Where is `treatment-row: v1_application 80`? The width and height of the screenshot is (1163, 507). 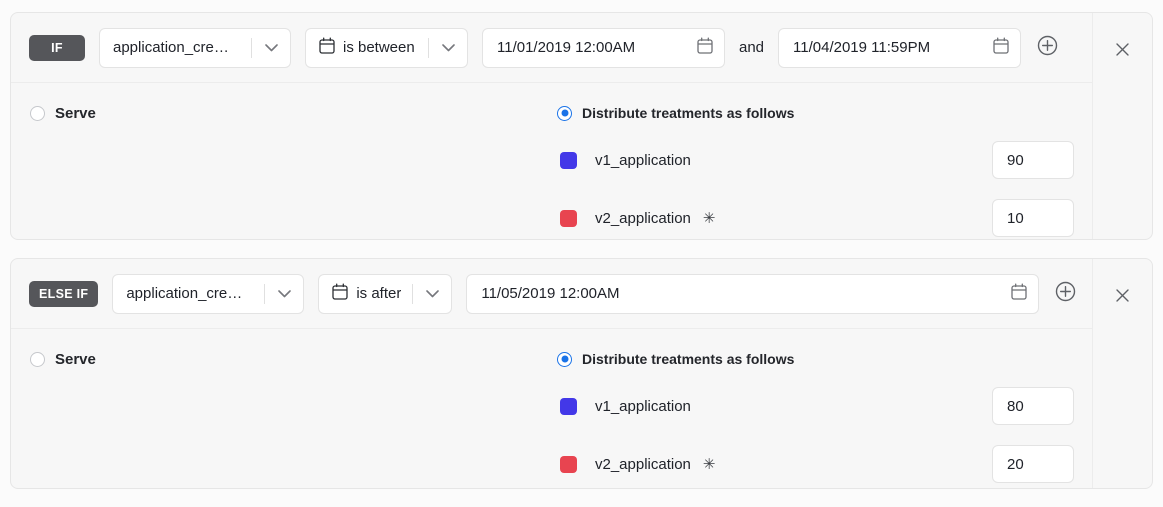 treatment-row: v1_application 80 is located at coordinates (815, 406).